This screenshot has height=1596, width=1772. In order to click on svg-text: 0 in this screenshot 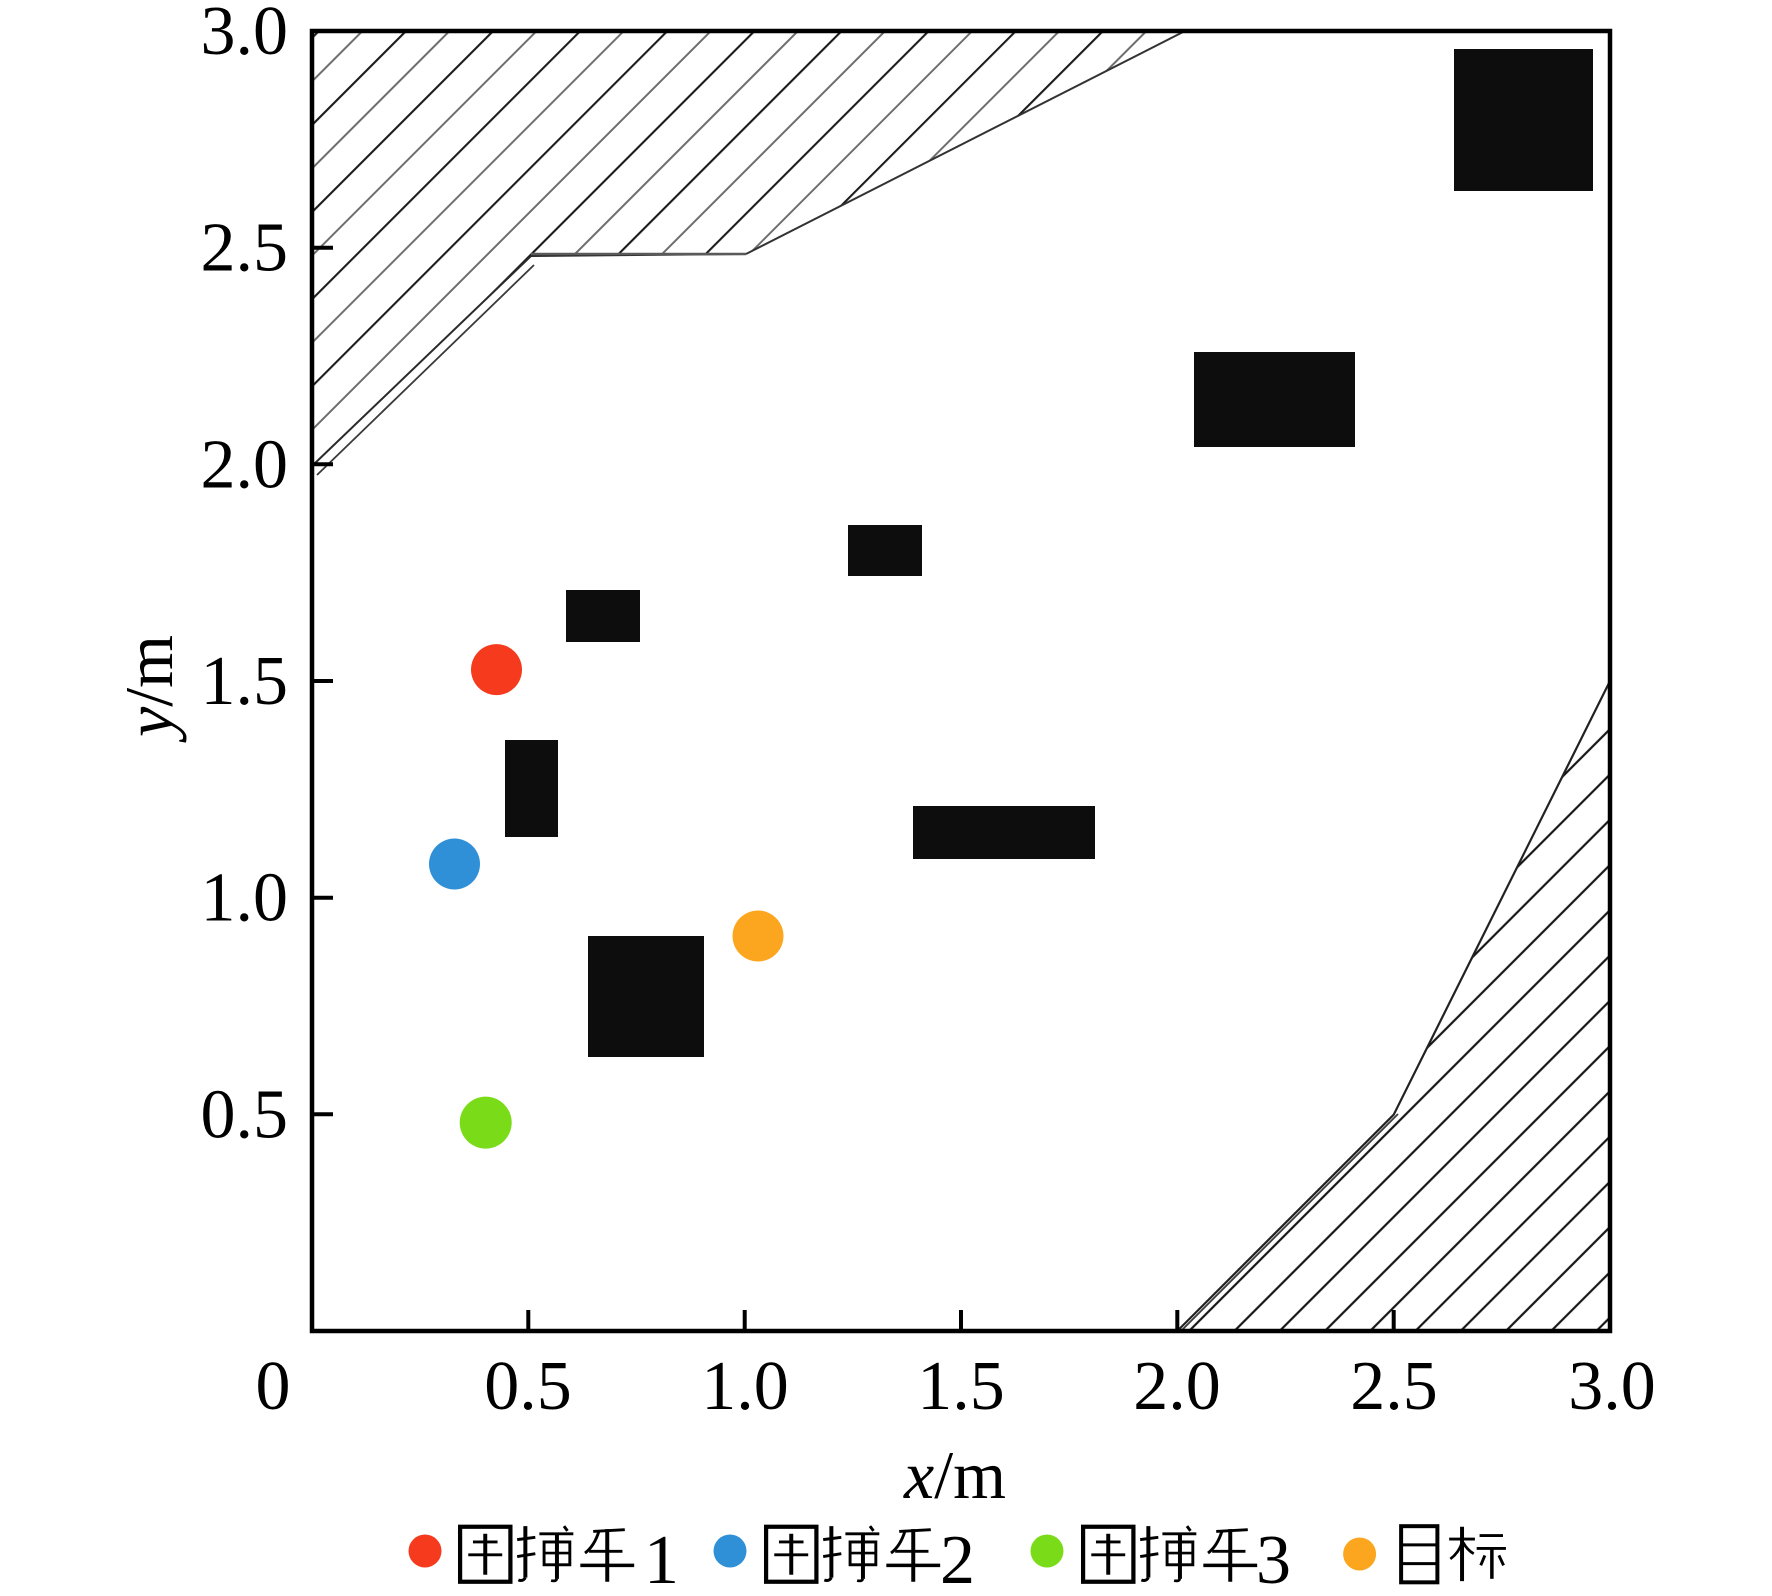, I will do `click(273, 1386)`.